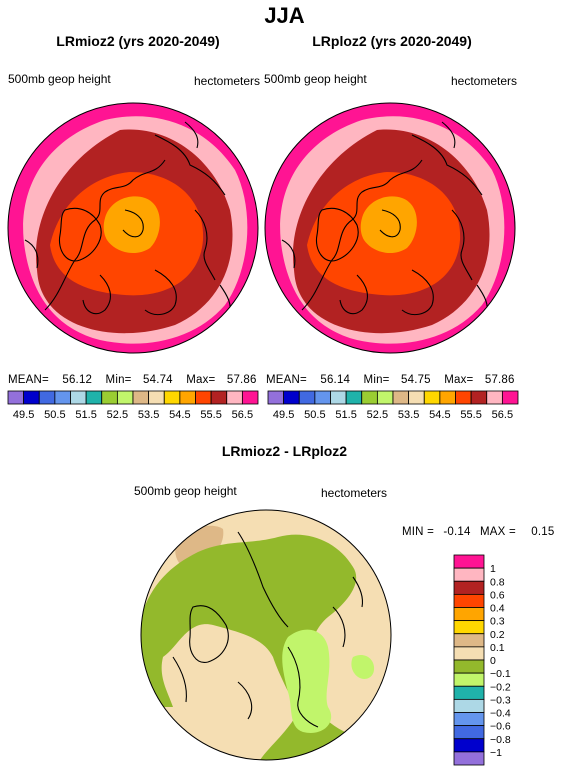 Image resolution: width=569 pixels, height=770 pixels. I want to click on map-diff-neg-region, so click(266, 647).